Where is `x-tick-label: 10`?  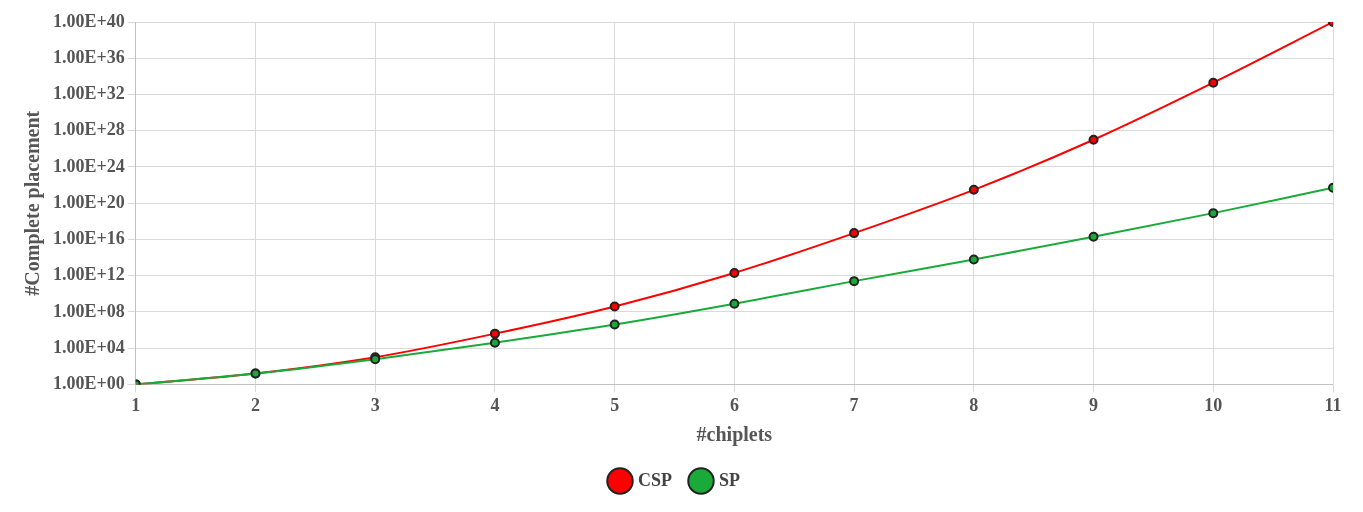
x-tick-label: 10 is located at coordinates (1213, 404).